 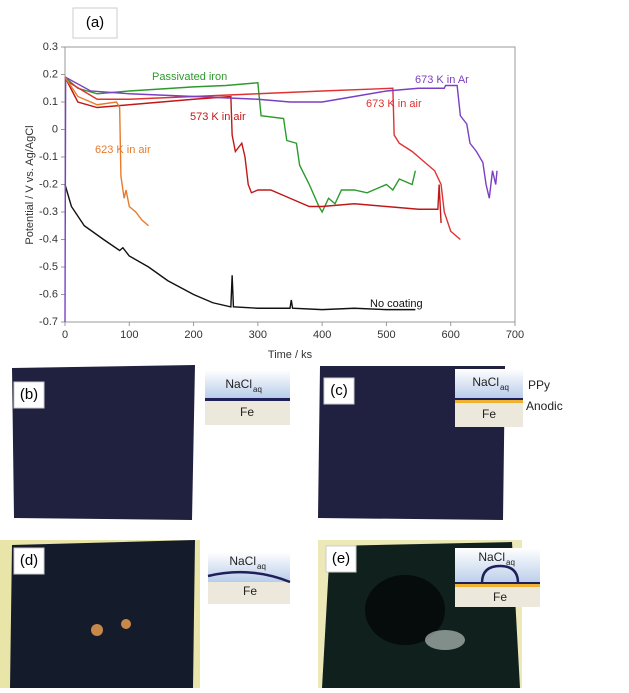 I want to click on y-axis-label: Potential / V vs. Ag/AgCl, so click(x=30, y=184).